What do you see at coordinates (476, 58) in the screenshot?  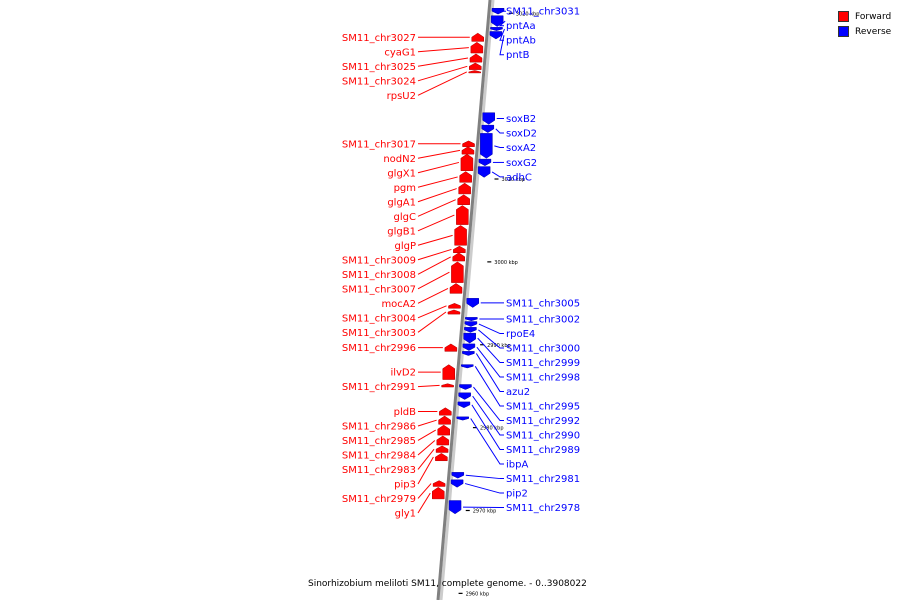 I see `gene-arrow-sm11-chr3025` at bounding box center [476, 58].